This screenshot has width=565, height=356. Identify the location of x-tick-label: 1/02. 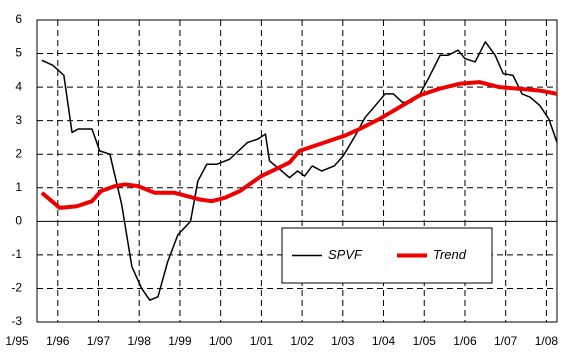
(302, 341).